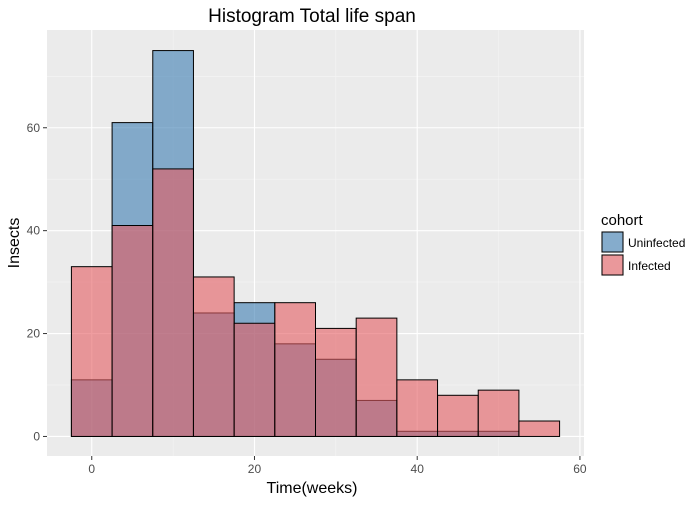 The image size is (700, 505). What do you see at coordinates (580, 469) in the screenshot?
I see `x-tick-label: 60` at bounding box center [580, 469].